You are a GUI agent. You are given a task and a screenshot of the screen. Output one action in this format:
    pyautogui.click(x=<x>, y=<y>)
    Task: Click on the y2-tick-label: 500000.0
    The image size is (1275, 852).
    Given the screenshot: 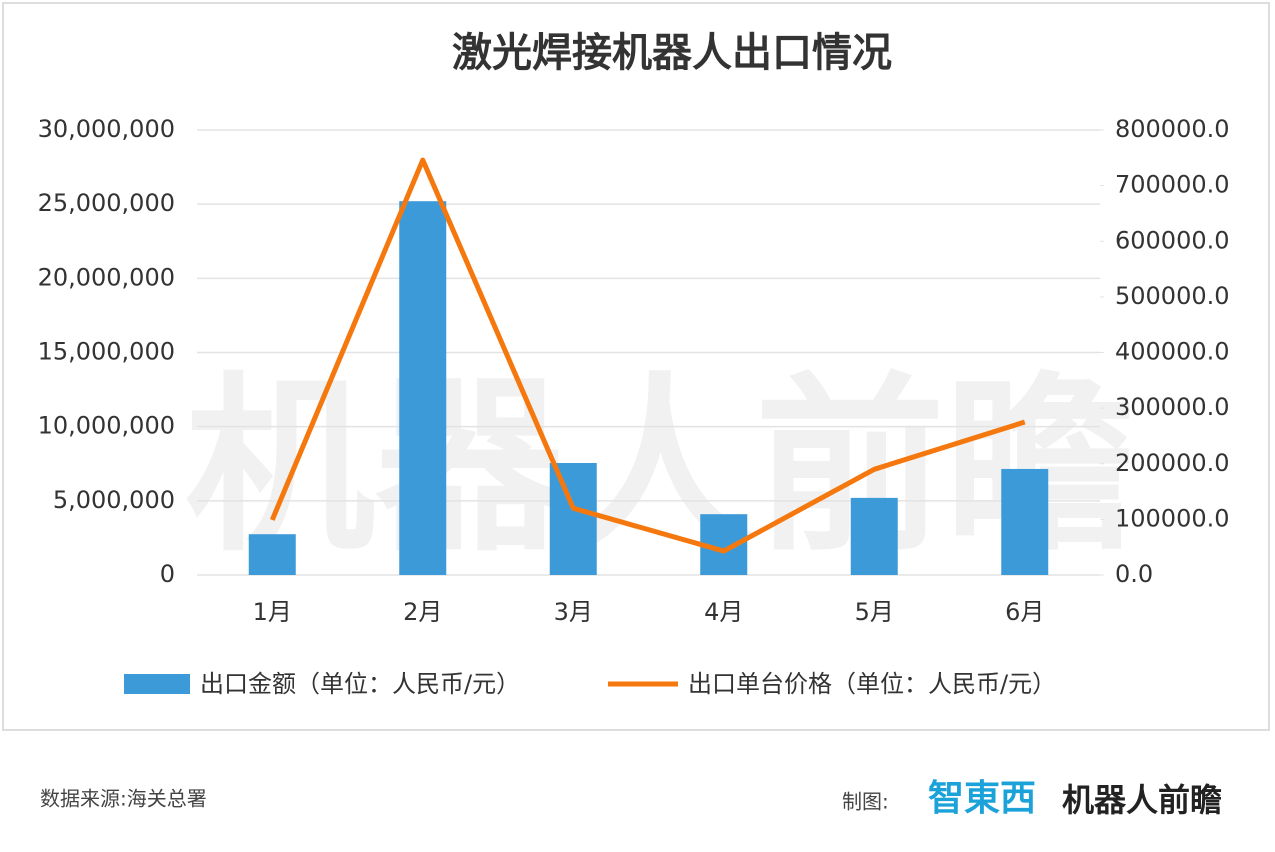 What is the action you would take?
    pyautogui.click(x=1172, y=296)
    